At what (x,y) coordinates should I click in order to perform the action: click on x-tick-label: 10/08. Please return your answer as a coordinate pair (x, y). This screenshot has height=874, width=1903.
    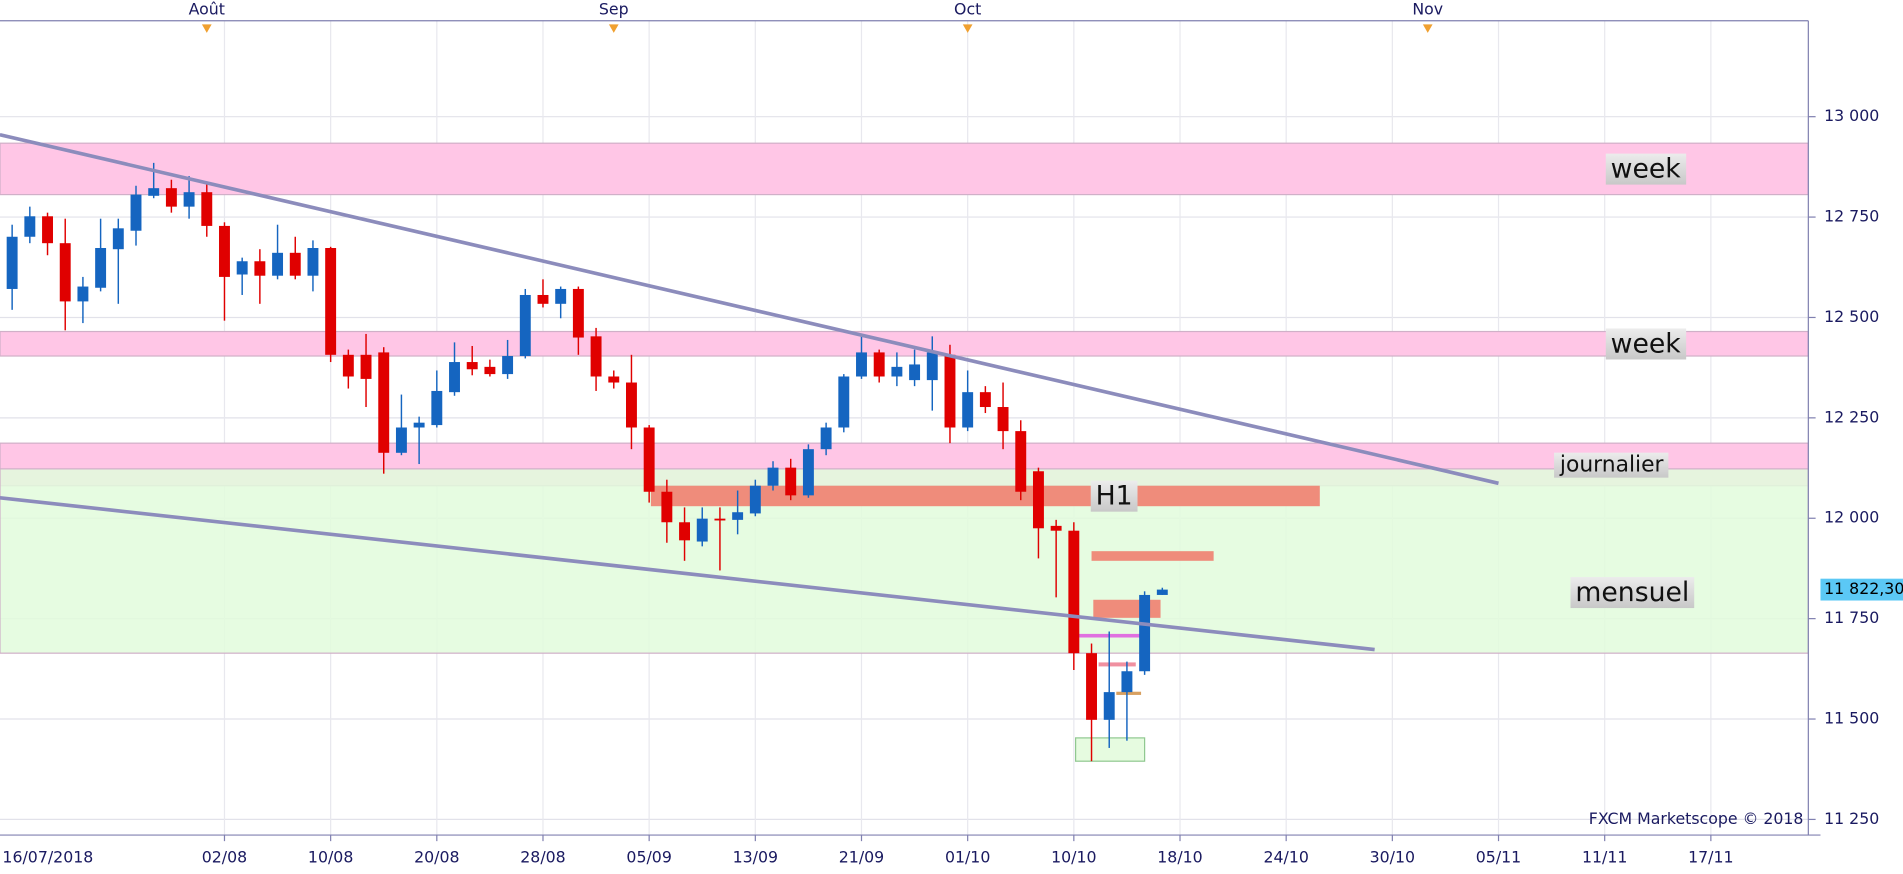
    Looking at the image, I should click on (330, 857).